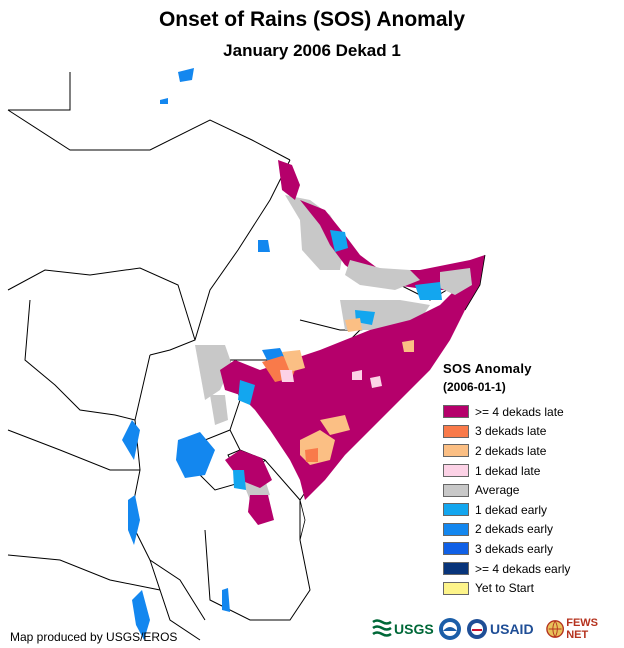 This screenshot has height=648, width=624. I want to click on usaid-seal-icon, so click(477, 629).